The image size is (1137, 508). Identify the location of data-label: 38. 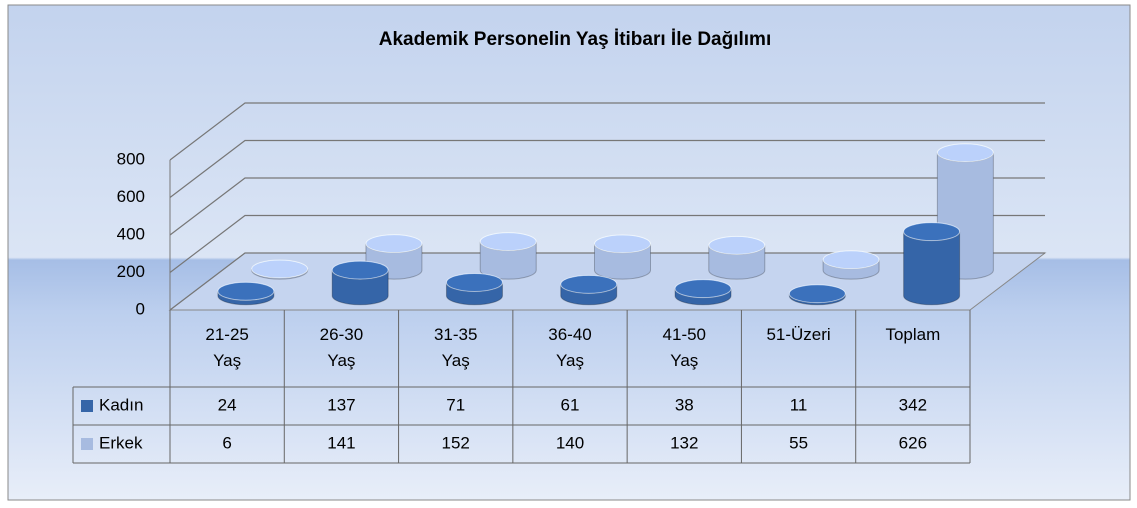
(684, 404).